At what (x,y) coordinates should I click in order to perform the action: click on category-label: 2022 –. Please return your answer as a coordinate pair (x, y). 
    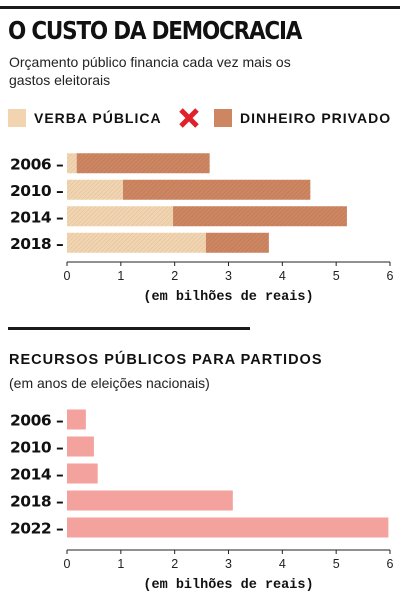
    Looking at the image, I should click on (36, 529).